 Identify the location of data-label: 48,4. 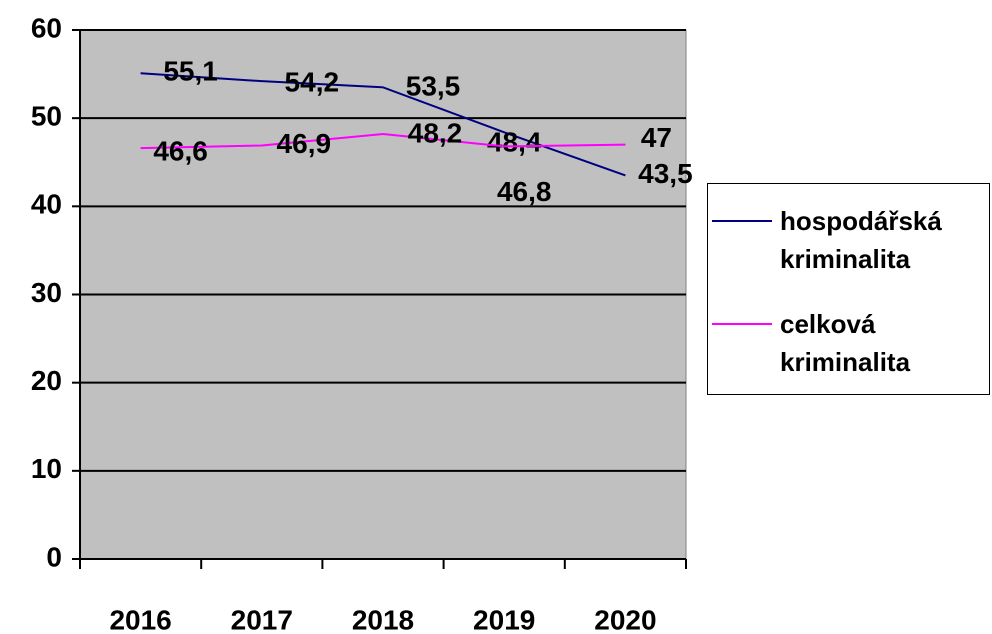
(514, 142).